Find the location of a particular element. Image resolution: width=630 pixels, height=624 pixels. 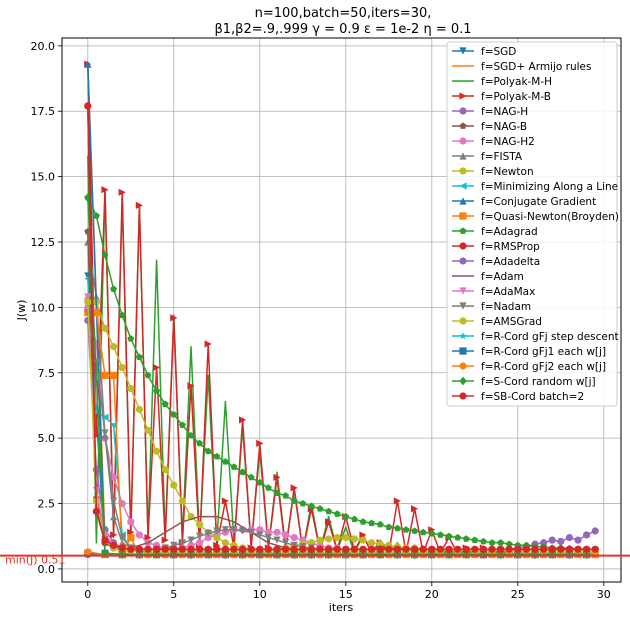

legend-label: f=Polyak-M-H is located at coordinates (516, 82).